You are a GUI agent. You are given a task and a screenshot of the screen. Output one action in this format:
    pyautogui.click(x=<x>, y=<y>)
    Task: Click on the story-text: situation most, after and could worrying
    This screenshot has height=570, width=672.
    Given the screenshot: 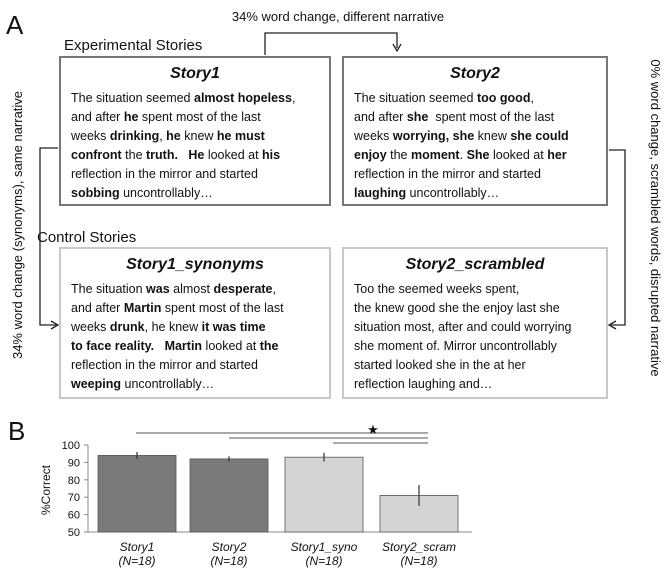 What is the action you would take?
    pyautogui.click(x=463, y=327)
    